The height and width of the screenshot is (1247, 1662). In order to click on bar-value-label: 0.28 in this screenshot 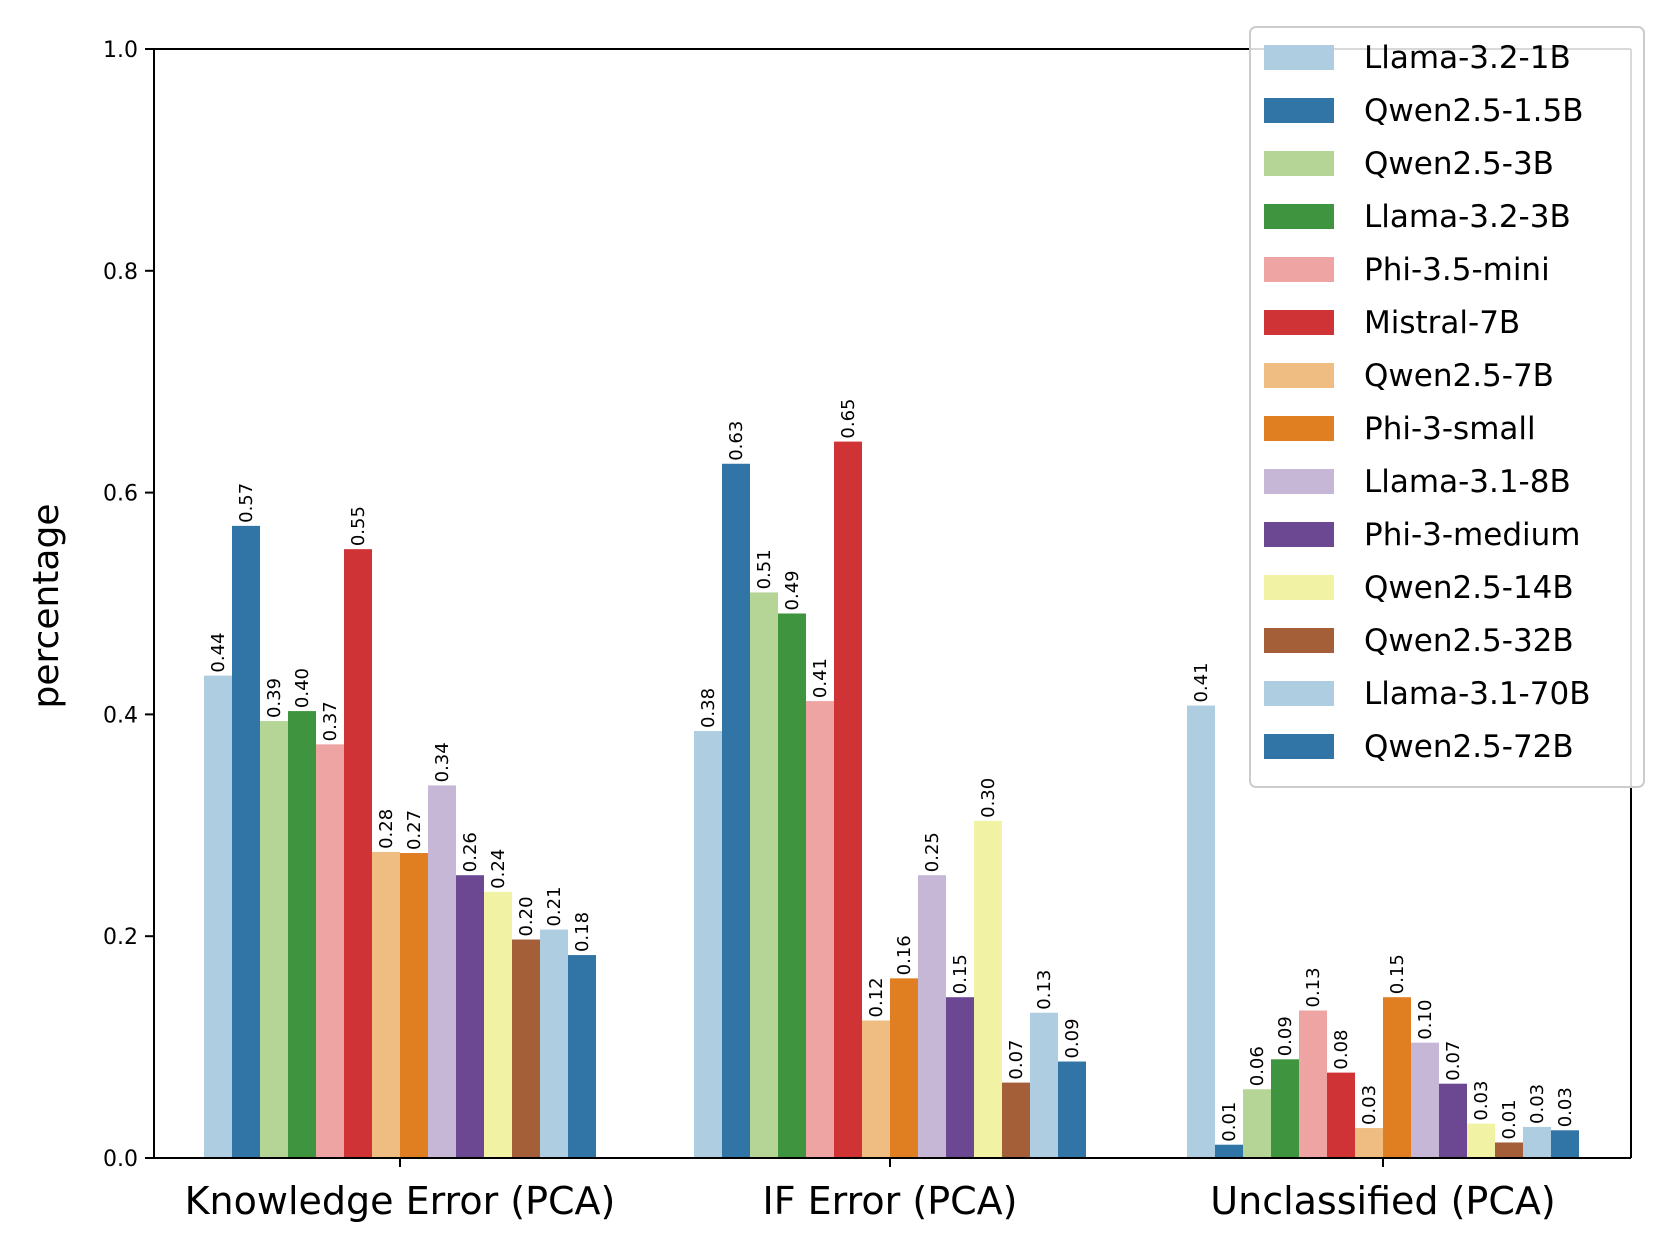, I will do `click(386, 829)`.